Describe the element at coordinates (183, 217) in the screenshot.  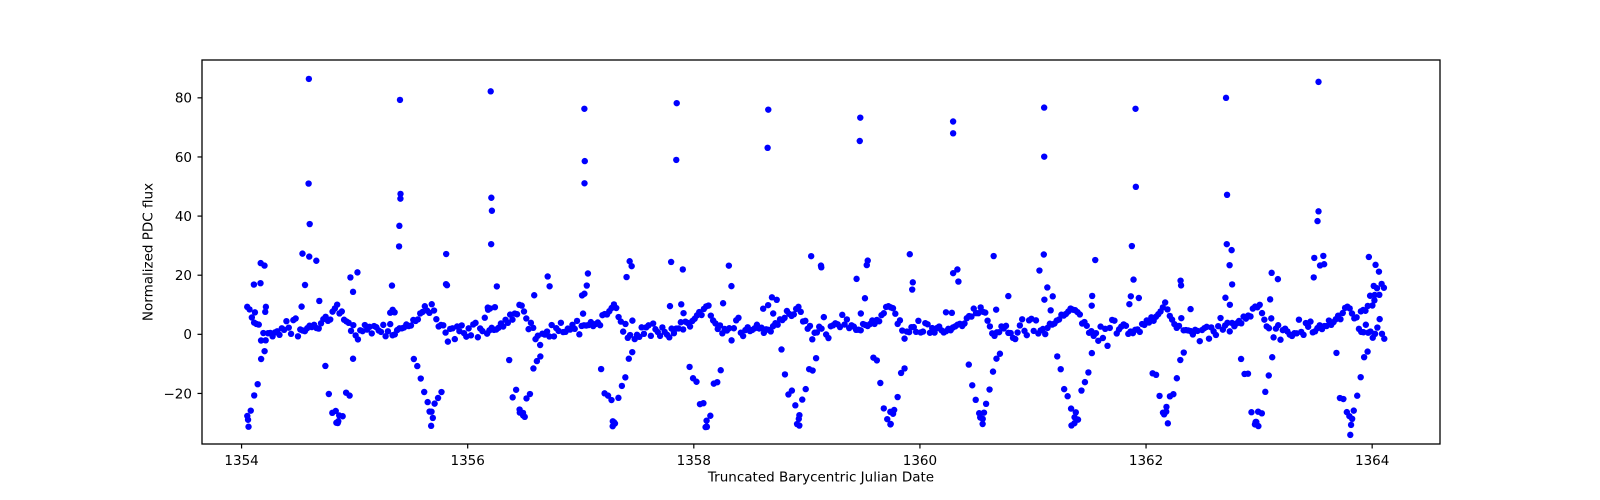
I see `y-tick-label: 40` at that location.